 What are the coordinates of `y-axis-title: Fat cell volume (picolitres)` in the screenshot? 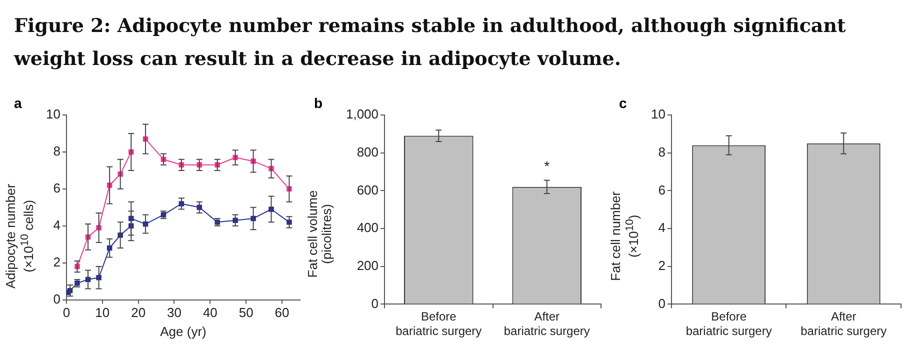 It's located at (319, 234).